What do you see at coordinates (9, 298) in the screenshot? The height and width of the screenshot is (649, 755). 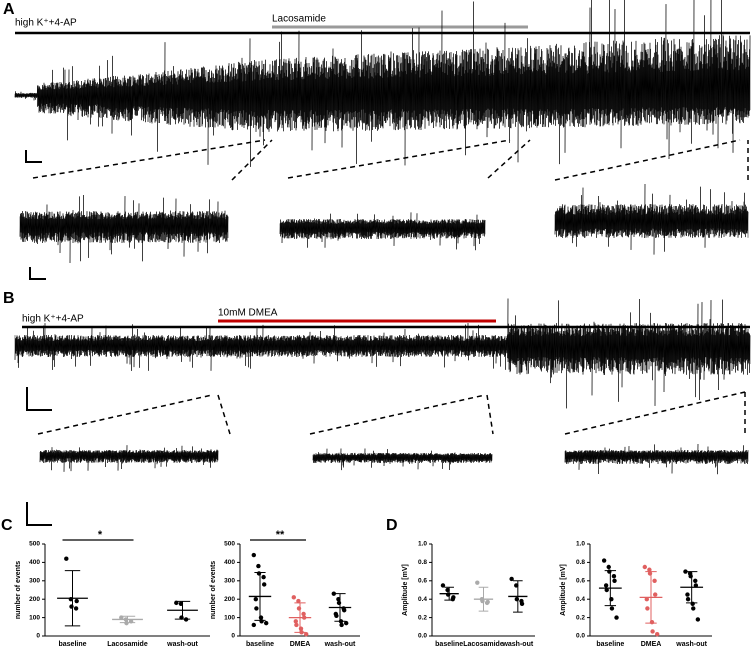 I see `panel-label: B` at bounding box center [9, 298].